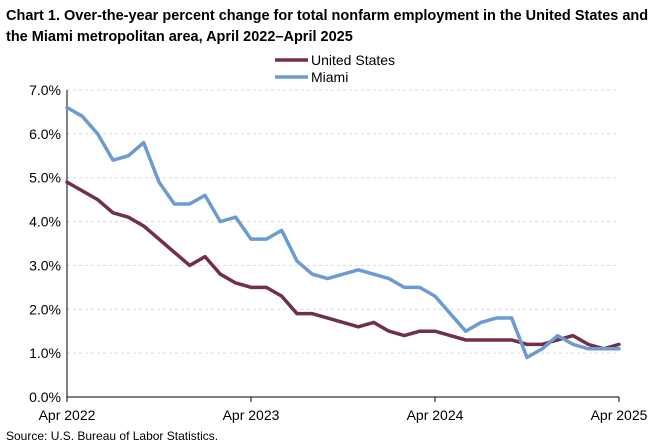 This screenshot has height=448, width=661. I want to click on legend-label: United States, so click(353, 60).